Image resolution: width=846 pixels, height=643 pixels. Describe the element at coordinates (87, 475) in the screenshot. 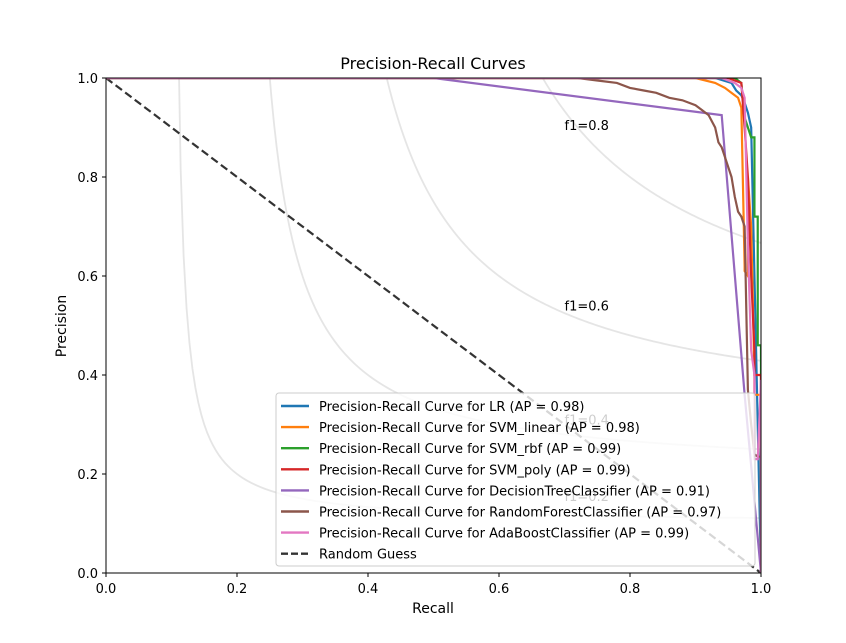

I see `y-tick-label: 0.2` at that location.